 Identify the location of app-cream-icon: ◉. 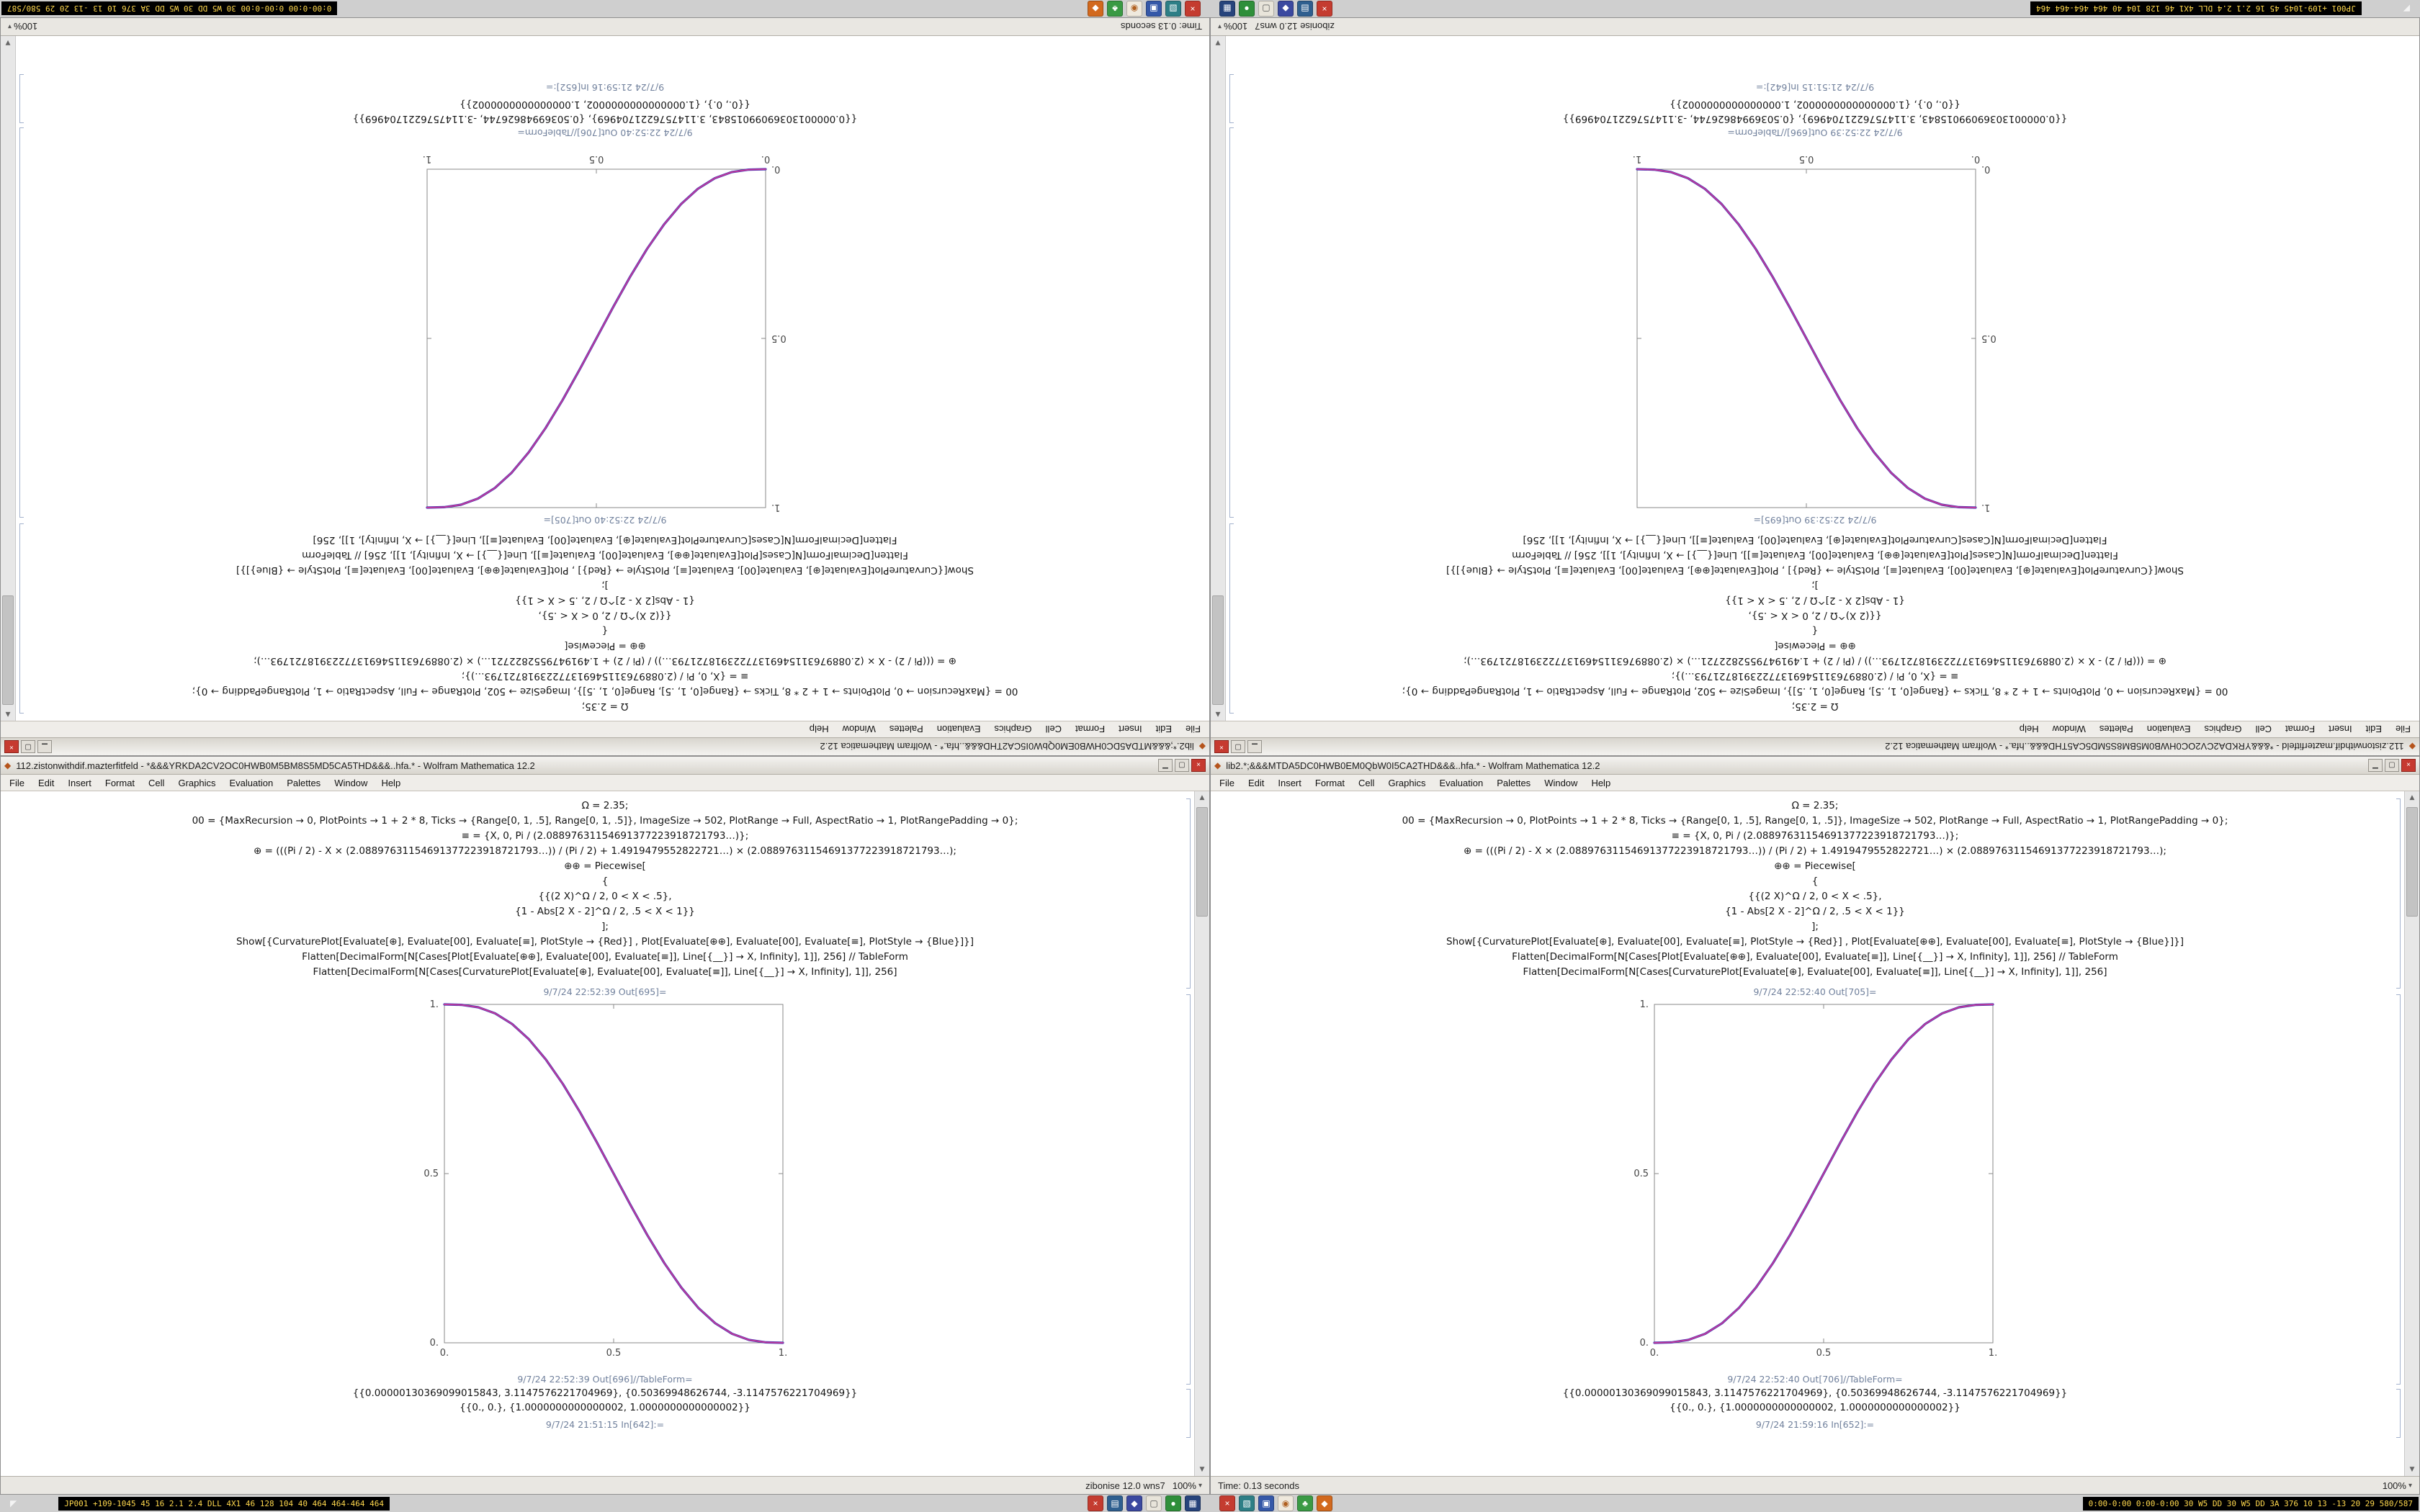
(1286, 1503).